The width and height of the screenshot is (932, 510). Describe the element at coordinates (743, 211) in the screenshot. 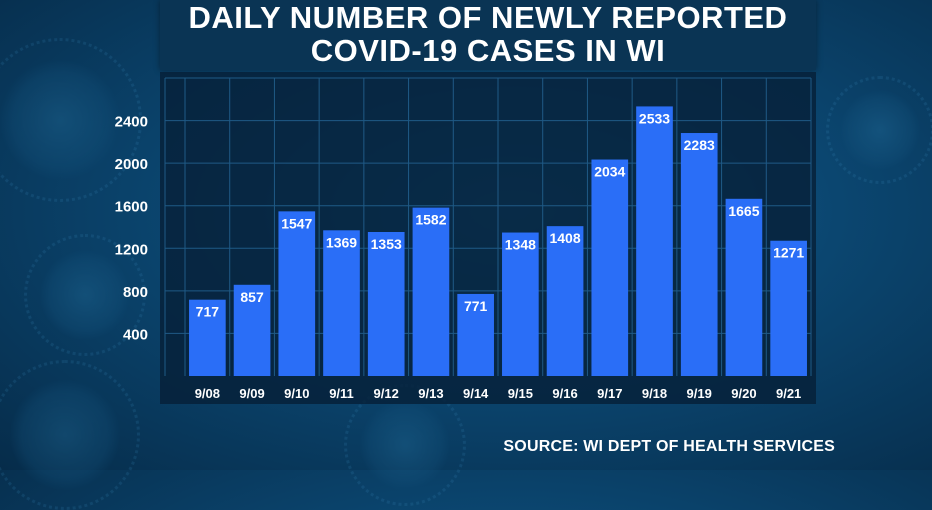

I see `bar-value-label: 1665` at that location.